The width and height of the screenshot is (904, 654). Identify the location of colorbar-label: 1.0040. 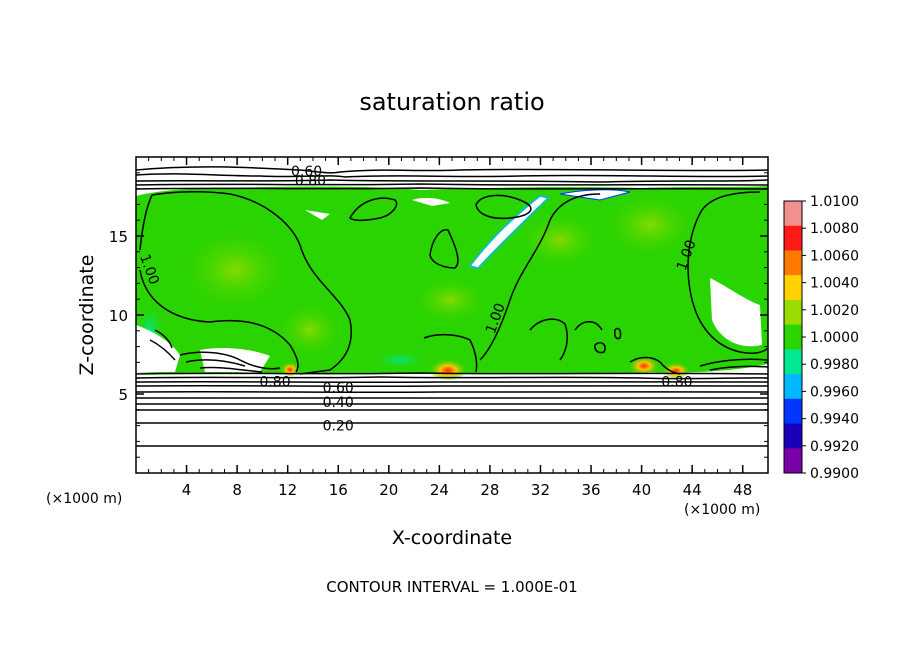
(834, 284).